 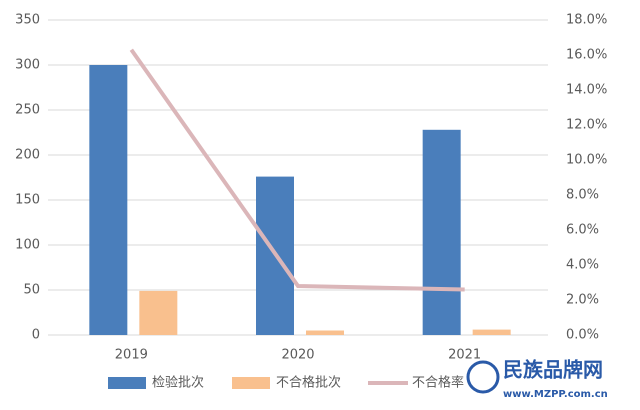 I want to click on y-tick-label: 0, so click(x=36, y=335).